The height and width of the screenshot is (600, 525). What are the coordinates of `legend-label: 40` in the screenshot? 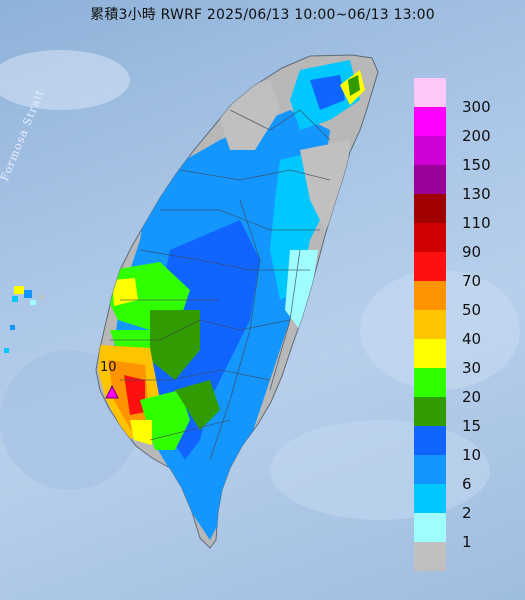 It's located at (472, 339).